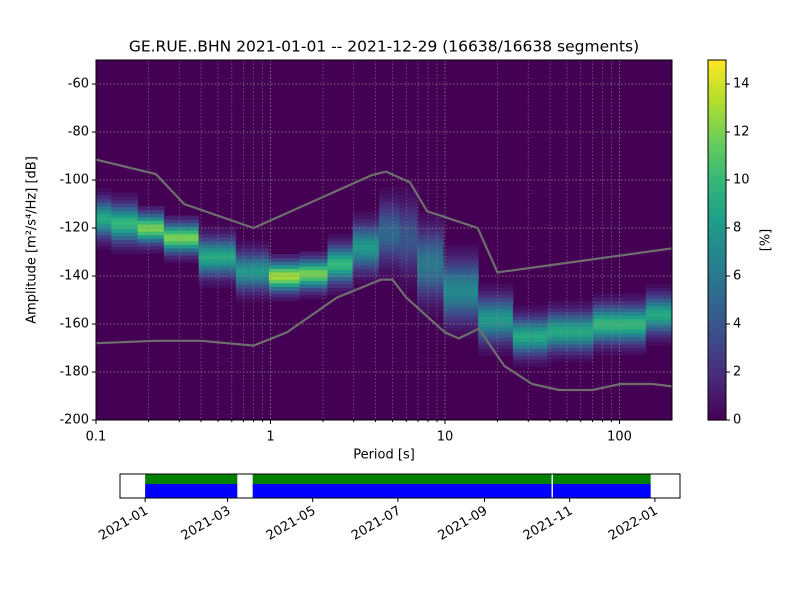 The height and width of the screenshot is (600, 800). What do you see at coordinates (737, 324) in the screenshot?
I see `colorbar-tick-label: 4` at bounding box center [737, 324].